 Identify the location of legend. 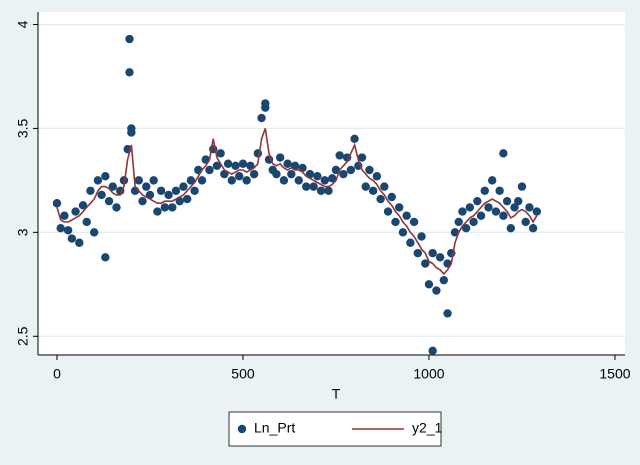
(335, 429).